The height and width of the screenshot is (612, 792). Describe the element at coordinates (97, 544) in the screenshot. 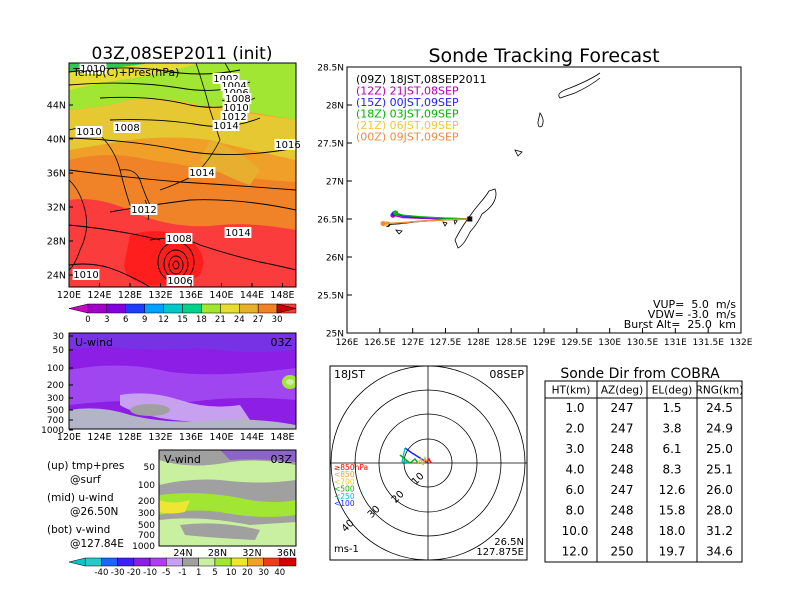

I see `note-bot-2: @127.84E` at that location.